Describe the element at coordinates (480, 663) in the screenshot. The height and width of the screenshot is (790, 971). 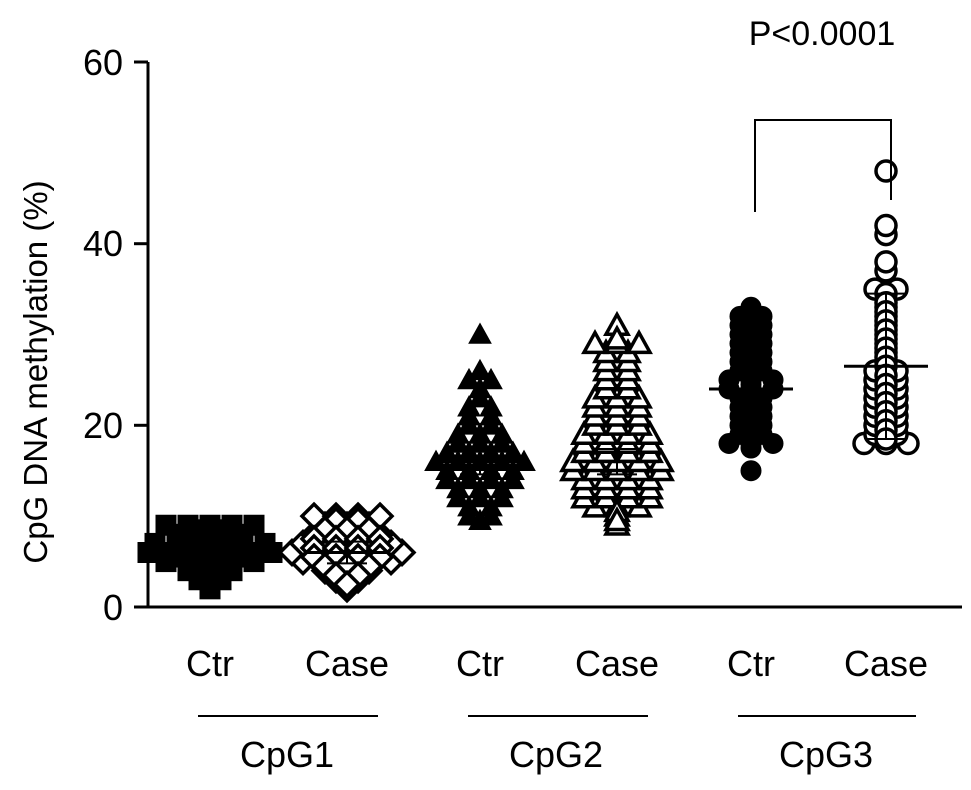
I see `category-label-ctr-cpg2: Ctr` at that location.